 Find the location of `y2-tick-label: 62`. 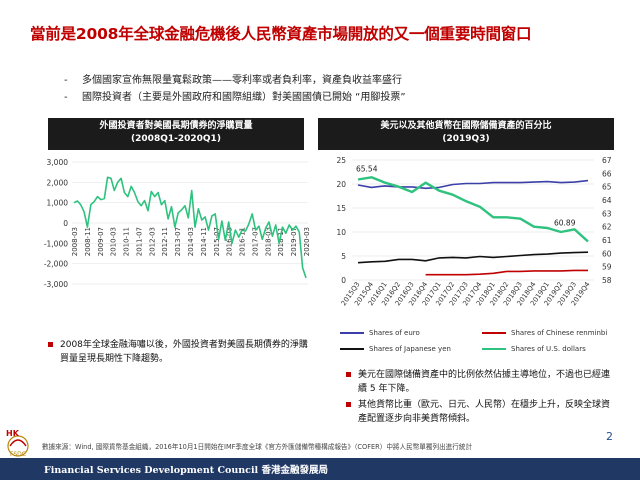

y2-tick-label: 62 is located at coordinates (607, 227).